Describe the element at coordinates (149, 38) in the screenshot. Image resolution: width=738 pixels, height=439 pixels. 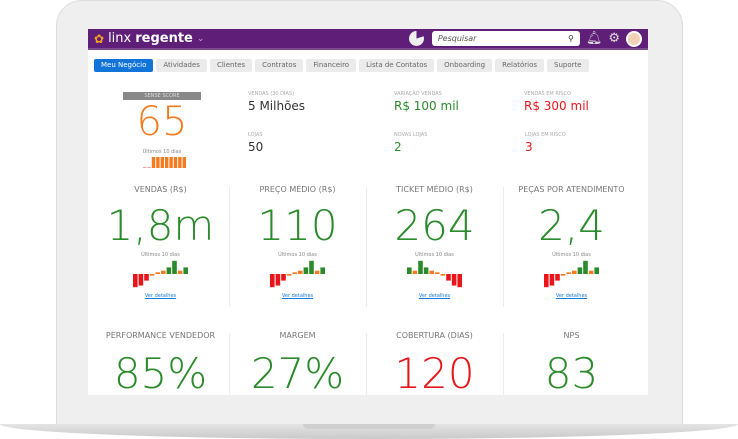
I see `app-logo: ✿ linx regente ⌄` at that location.